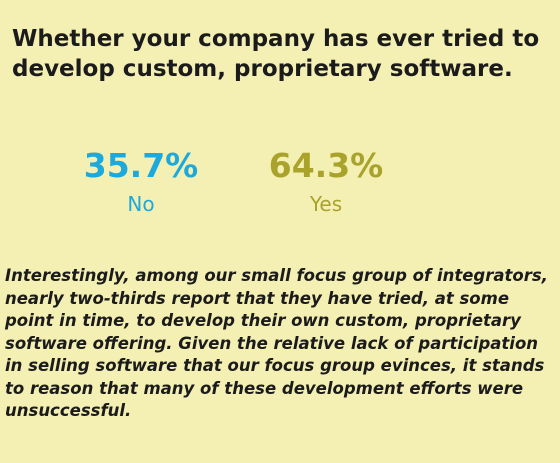  What do you see at coordinates (141, 165) in the screenshot?
I see `stat-no-value: 35.7%` at bounding box center [141, 165].